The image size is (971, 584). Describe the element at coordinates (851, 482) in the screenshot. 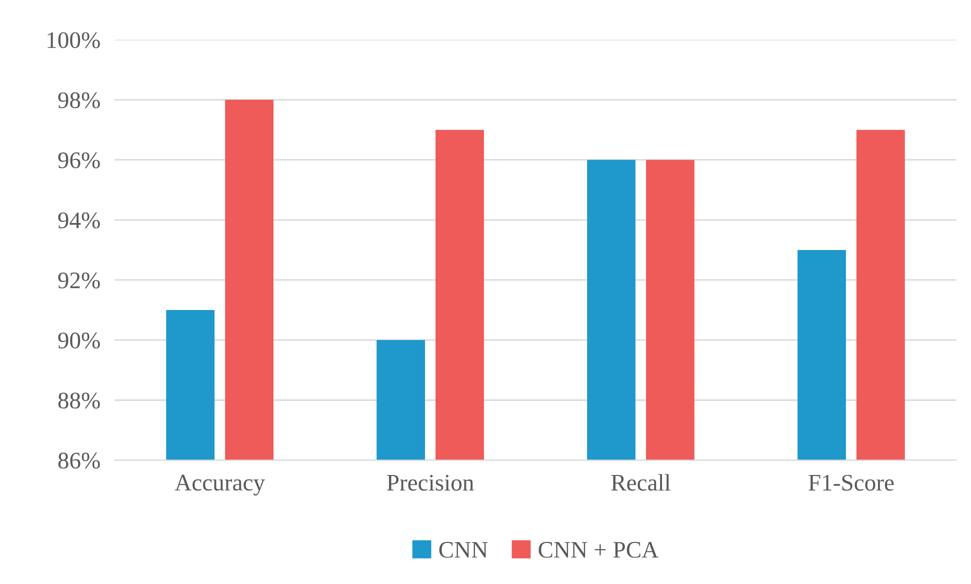

I see `x-tick-label: F1-Score` at that location.